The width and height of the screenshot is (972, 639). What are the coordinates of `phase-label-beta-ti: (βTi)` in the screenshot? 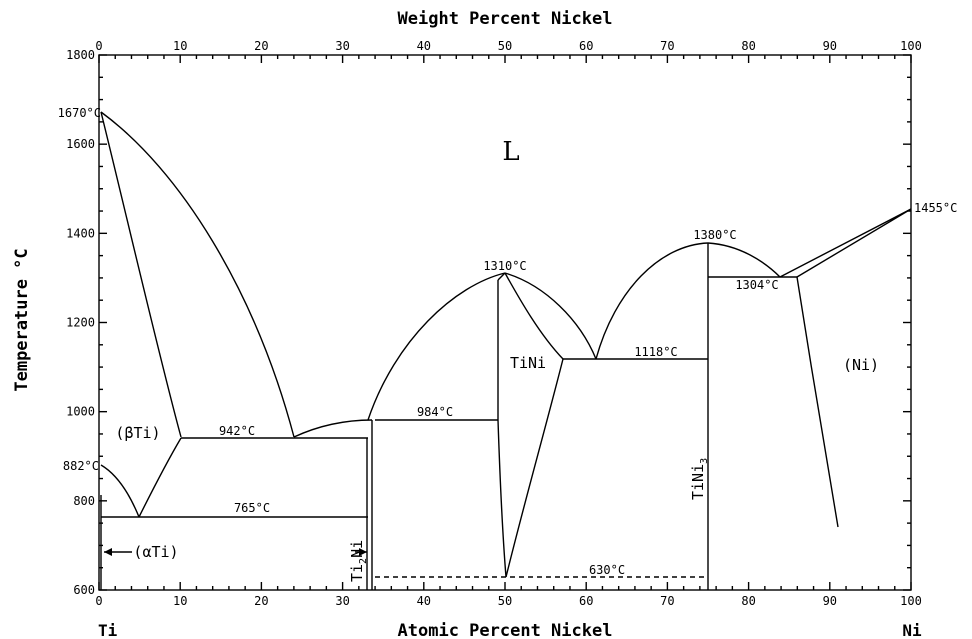 It's located at (137, 433).